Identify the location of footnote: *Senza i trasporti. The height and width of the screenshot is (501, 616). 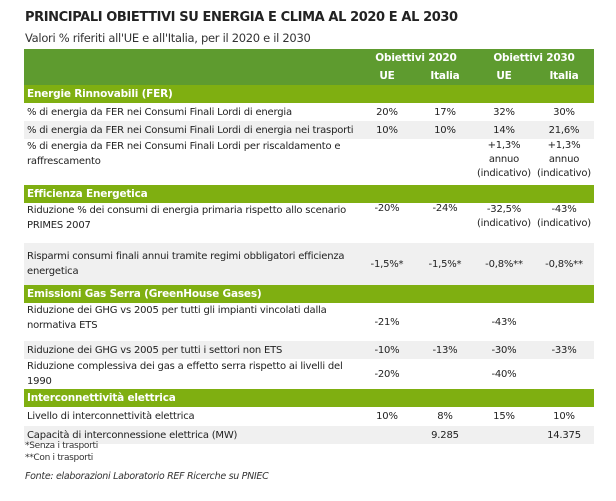
(61, 446).